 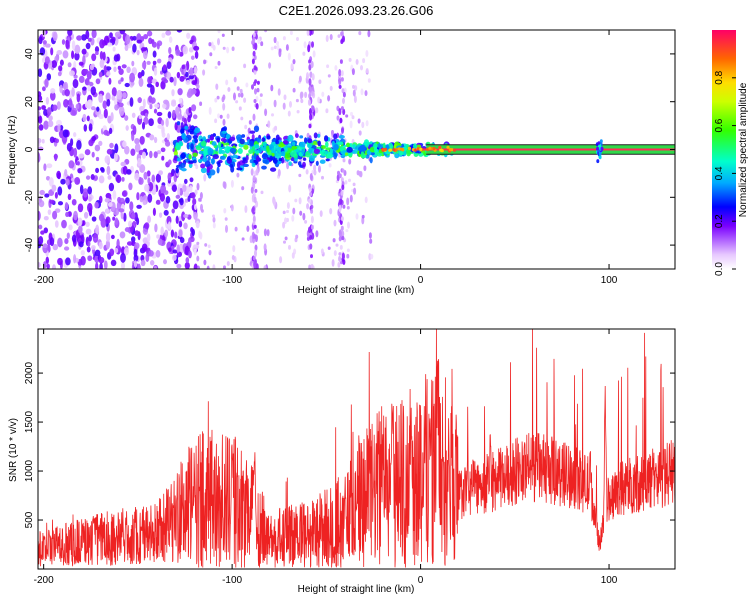 What do you see at coordinates (356, 290) in the screenshot?
I see `spectrogram-xlabel: Height of straight line (km)` at bounding box center [356, 290].